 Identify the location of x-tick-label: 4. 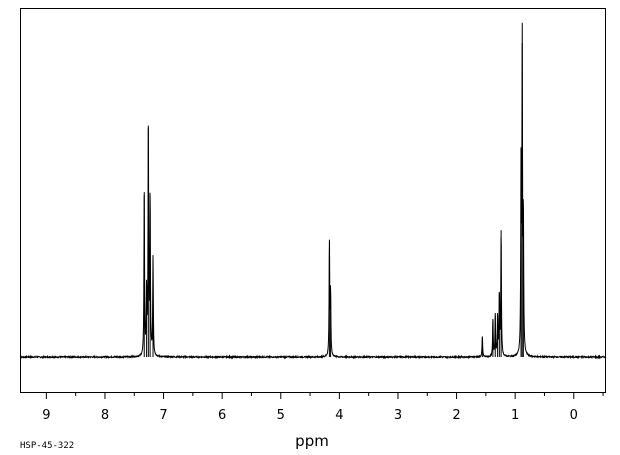
(339, 415).